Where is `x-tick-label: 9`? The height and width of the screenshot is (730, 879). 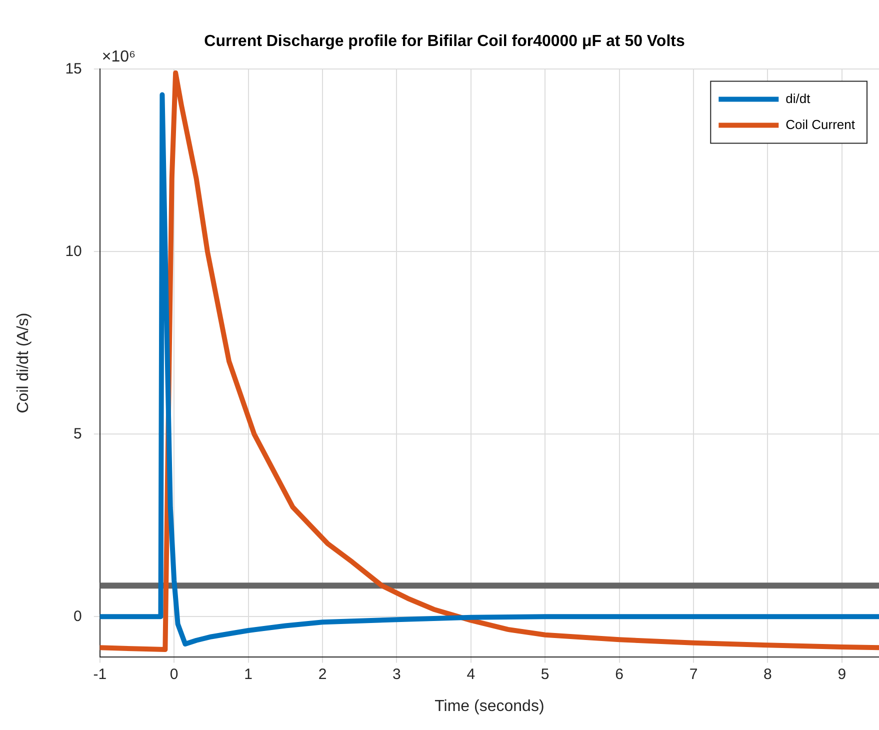 x-tick-label: 9 is located at coordinates (842, 674).